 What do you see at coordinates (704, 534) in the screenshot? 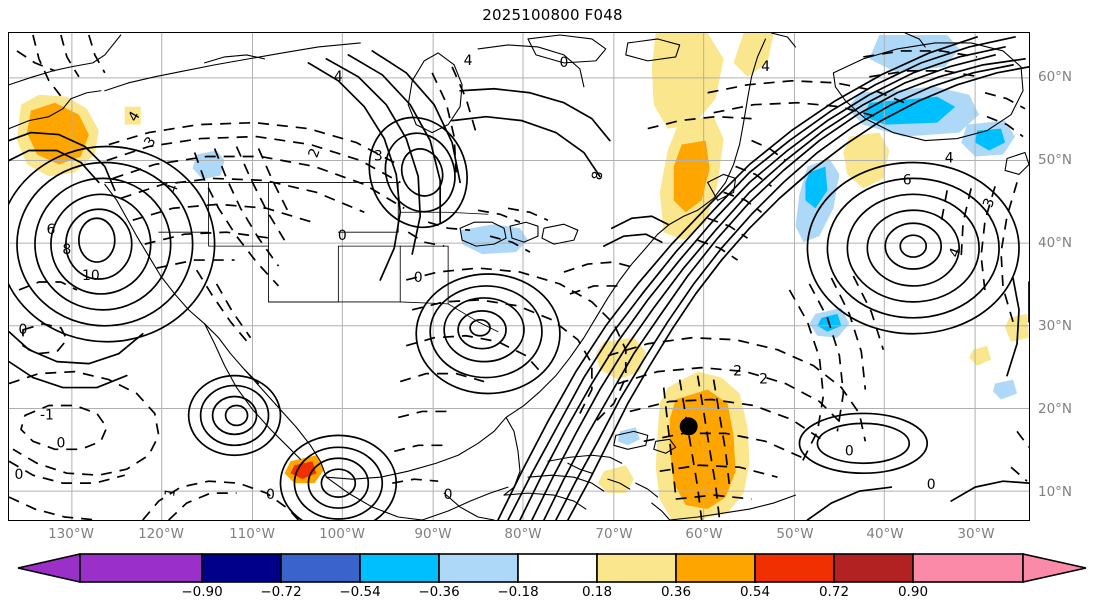
I see `lon-tick-label-7: 60°W` at bounding box center [704, 534].